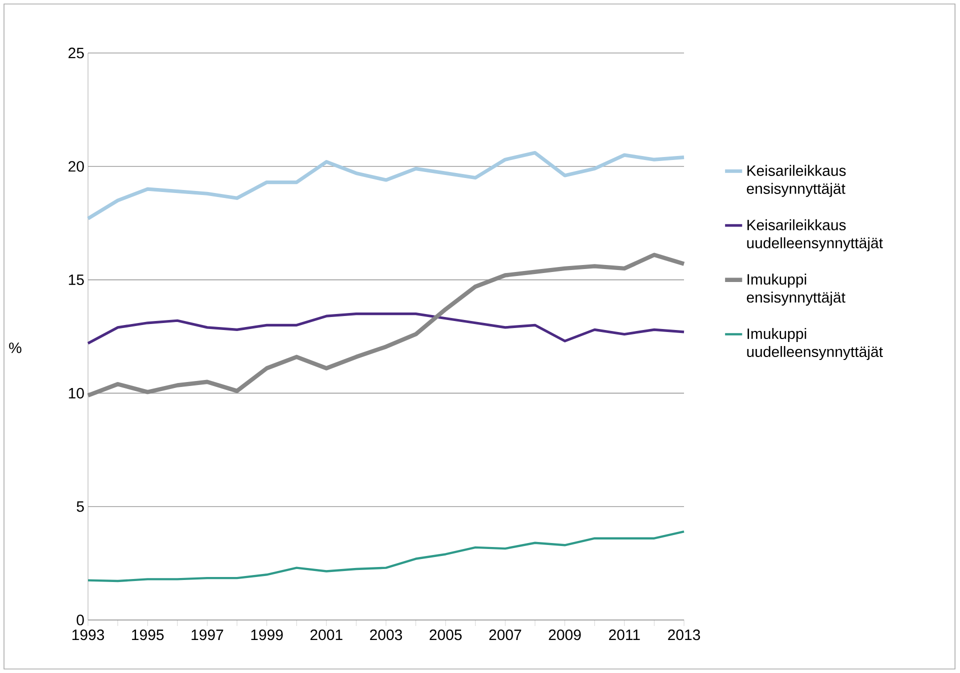 Image resolution: width=960 pixels, height=673 pixels. Describe the element at coordinates (15, 348) in the screenshot. I see `y-axis-title: %` at that location.